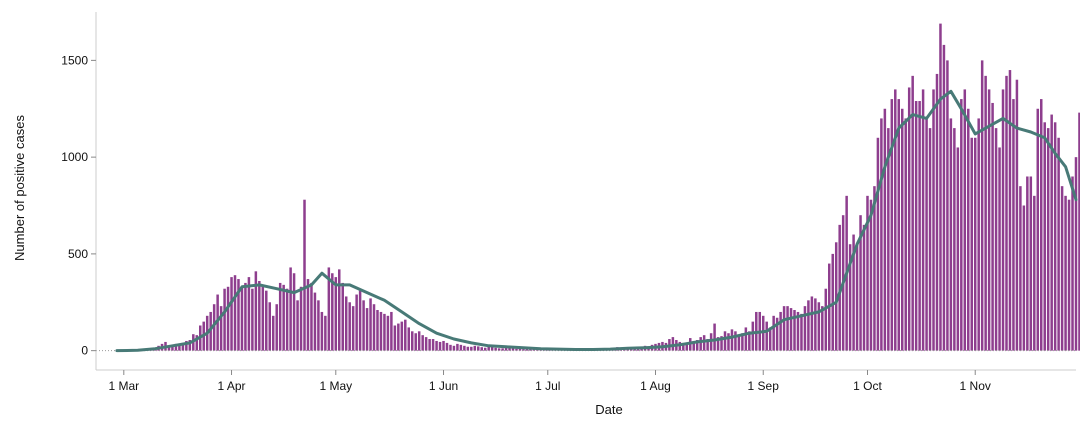 The width and height of the screenshot is (1080, 427). I want to click on y-tick-label: 1500, so click(74, 60).